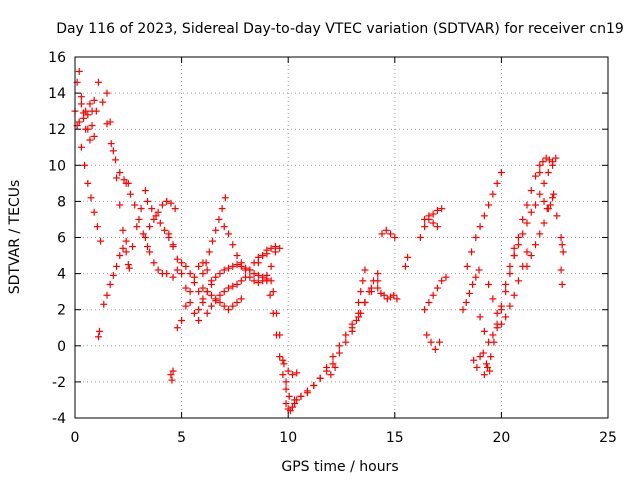  I want to click on series-t29, so click(431, 223).